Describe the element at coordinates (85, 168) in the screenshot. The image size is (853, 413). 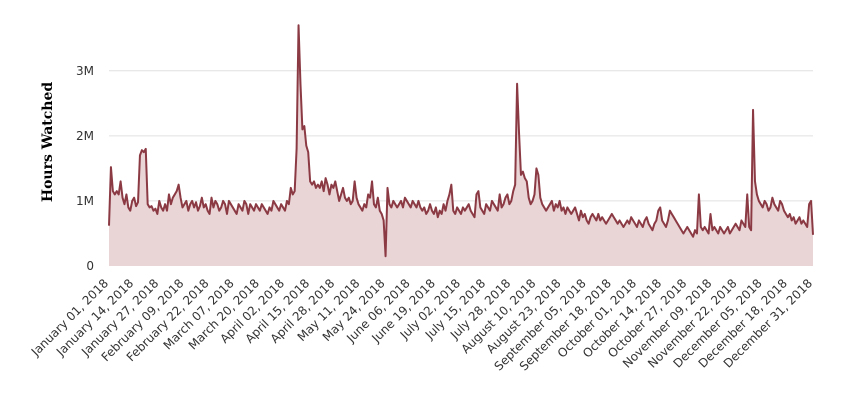
I see `y-axis-ticks: 0 1M 2M 3M` at that location.